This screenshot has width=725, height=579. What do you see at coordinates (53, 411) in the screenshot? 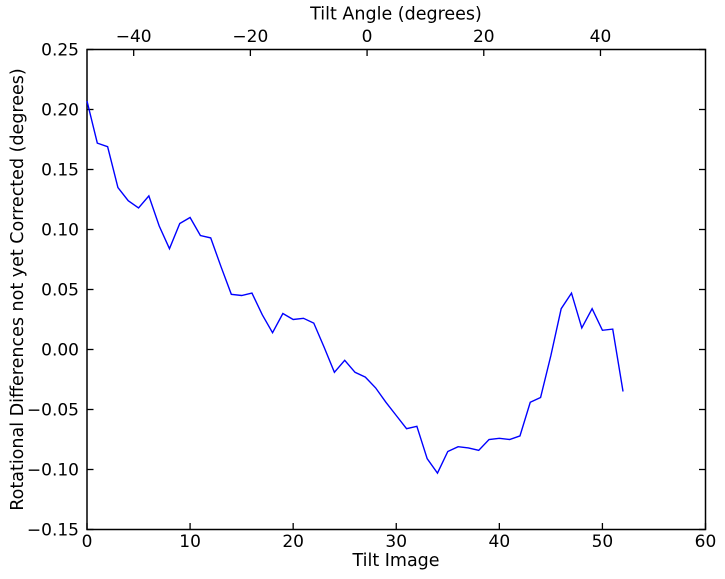
I see `y-tick-label: −0.05` at bounding box center [53, 411].